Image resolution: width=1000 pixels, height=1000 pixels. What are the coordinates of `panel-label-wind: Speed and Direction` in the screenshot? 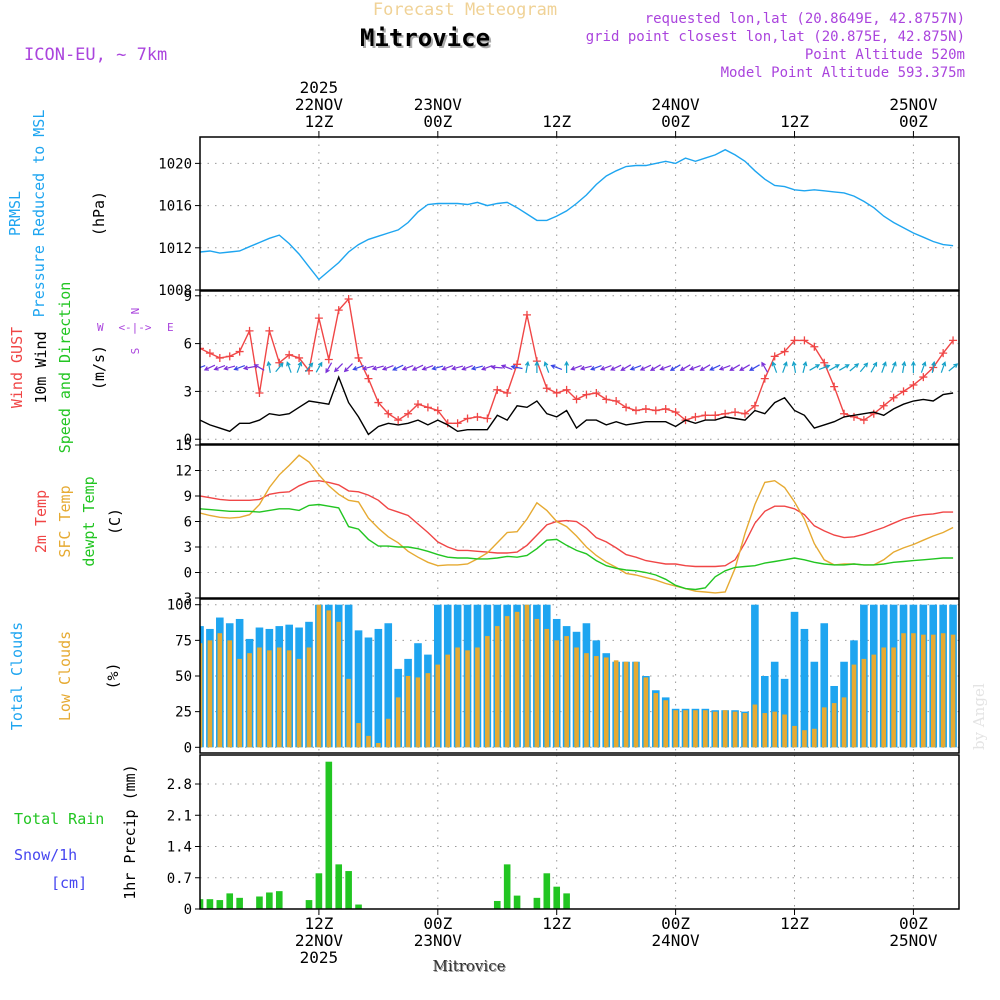 It's located at (65, 368).